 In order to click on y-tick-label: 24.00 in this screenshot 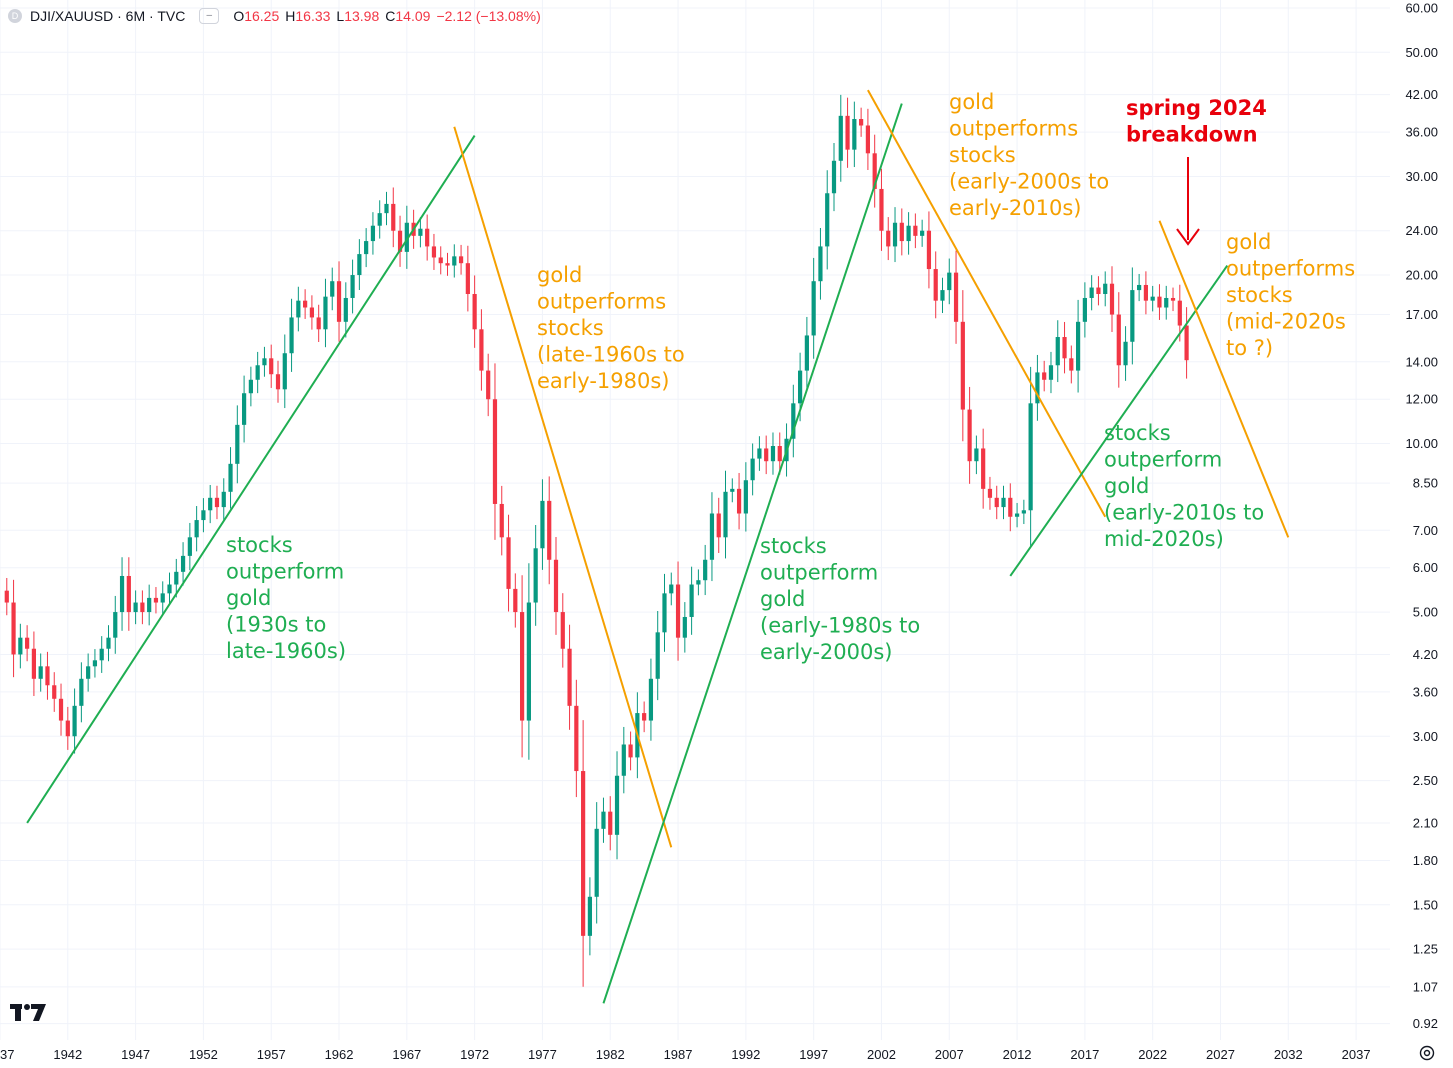, I will do `click(1421, 230)`.